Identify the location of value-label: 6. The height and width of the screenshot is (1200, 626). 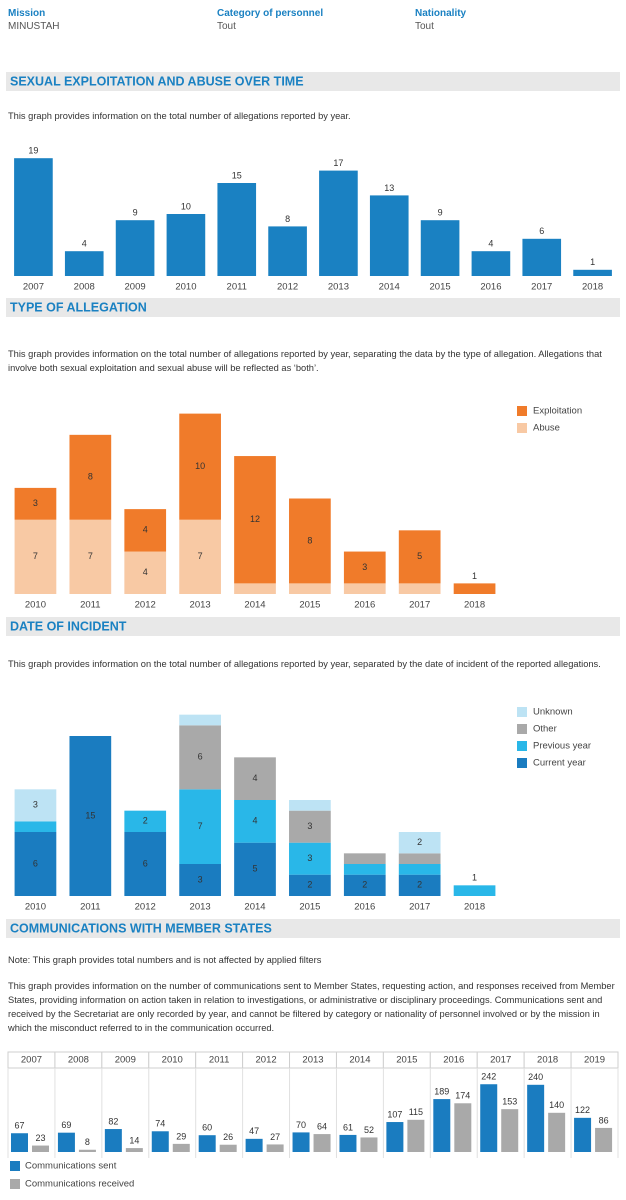
(200, 757).